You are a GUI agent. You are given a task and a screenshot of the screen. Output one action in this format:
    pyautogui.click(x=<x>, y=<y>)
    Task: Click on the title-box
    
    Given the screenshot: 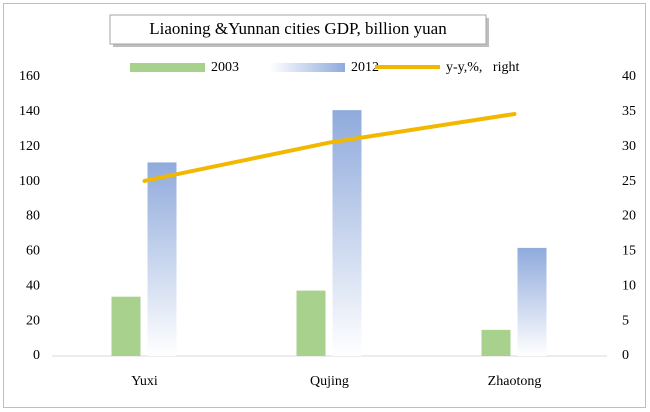 What is the action you would take?
    pyautogui.click(x=298, y=29)
    